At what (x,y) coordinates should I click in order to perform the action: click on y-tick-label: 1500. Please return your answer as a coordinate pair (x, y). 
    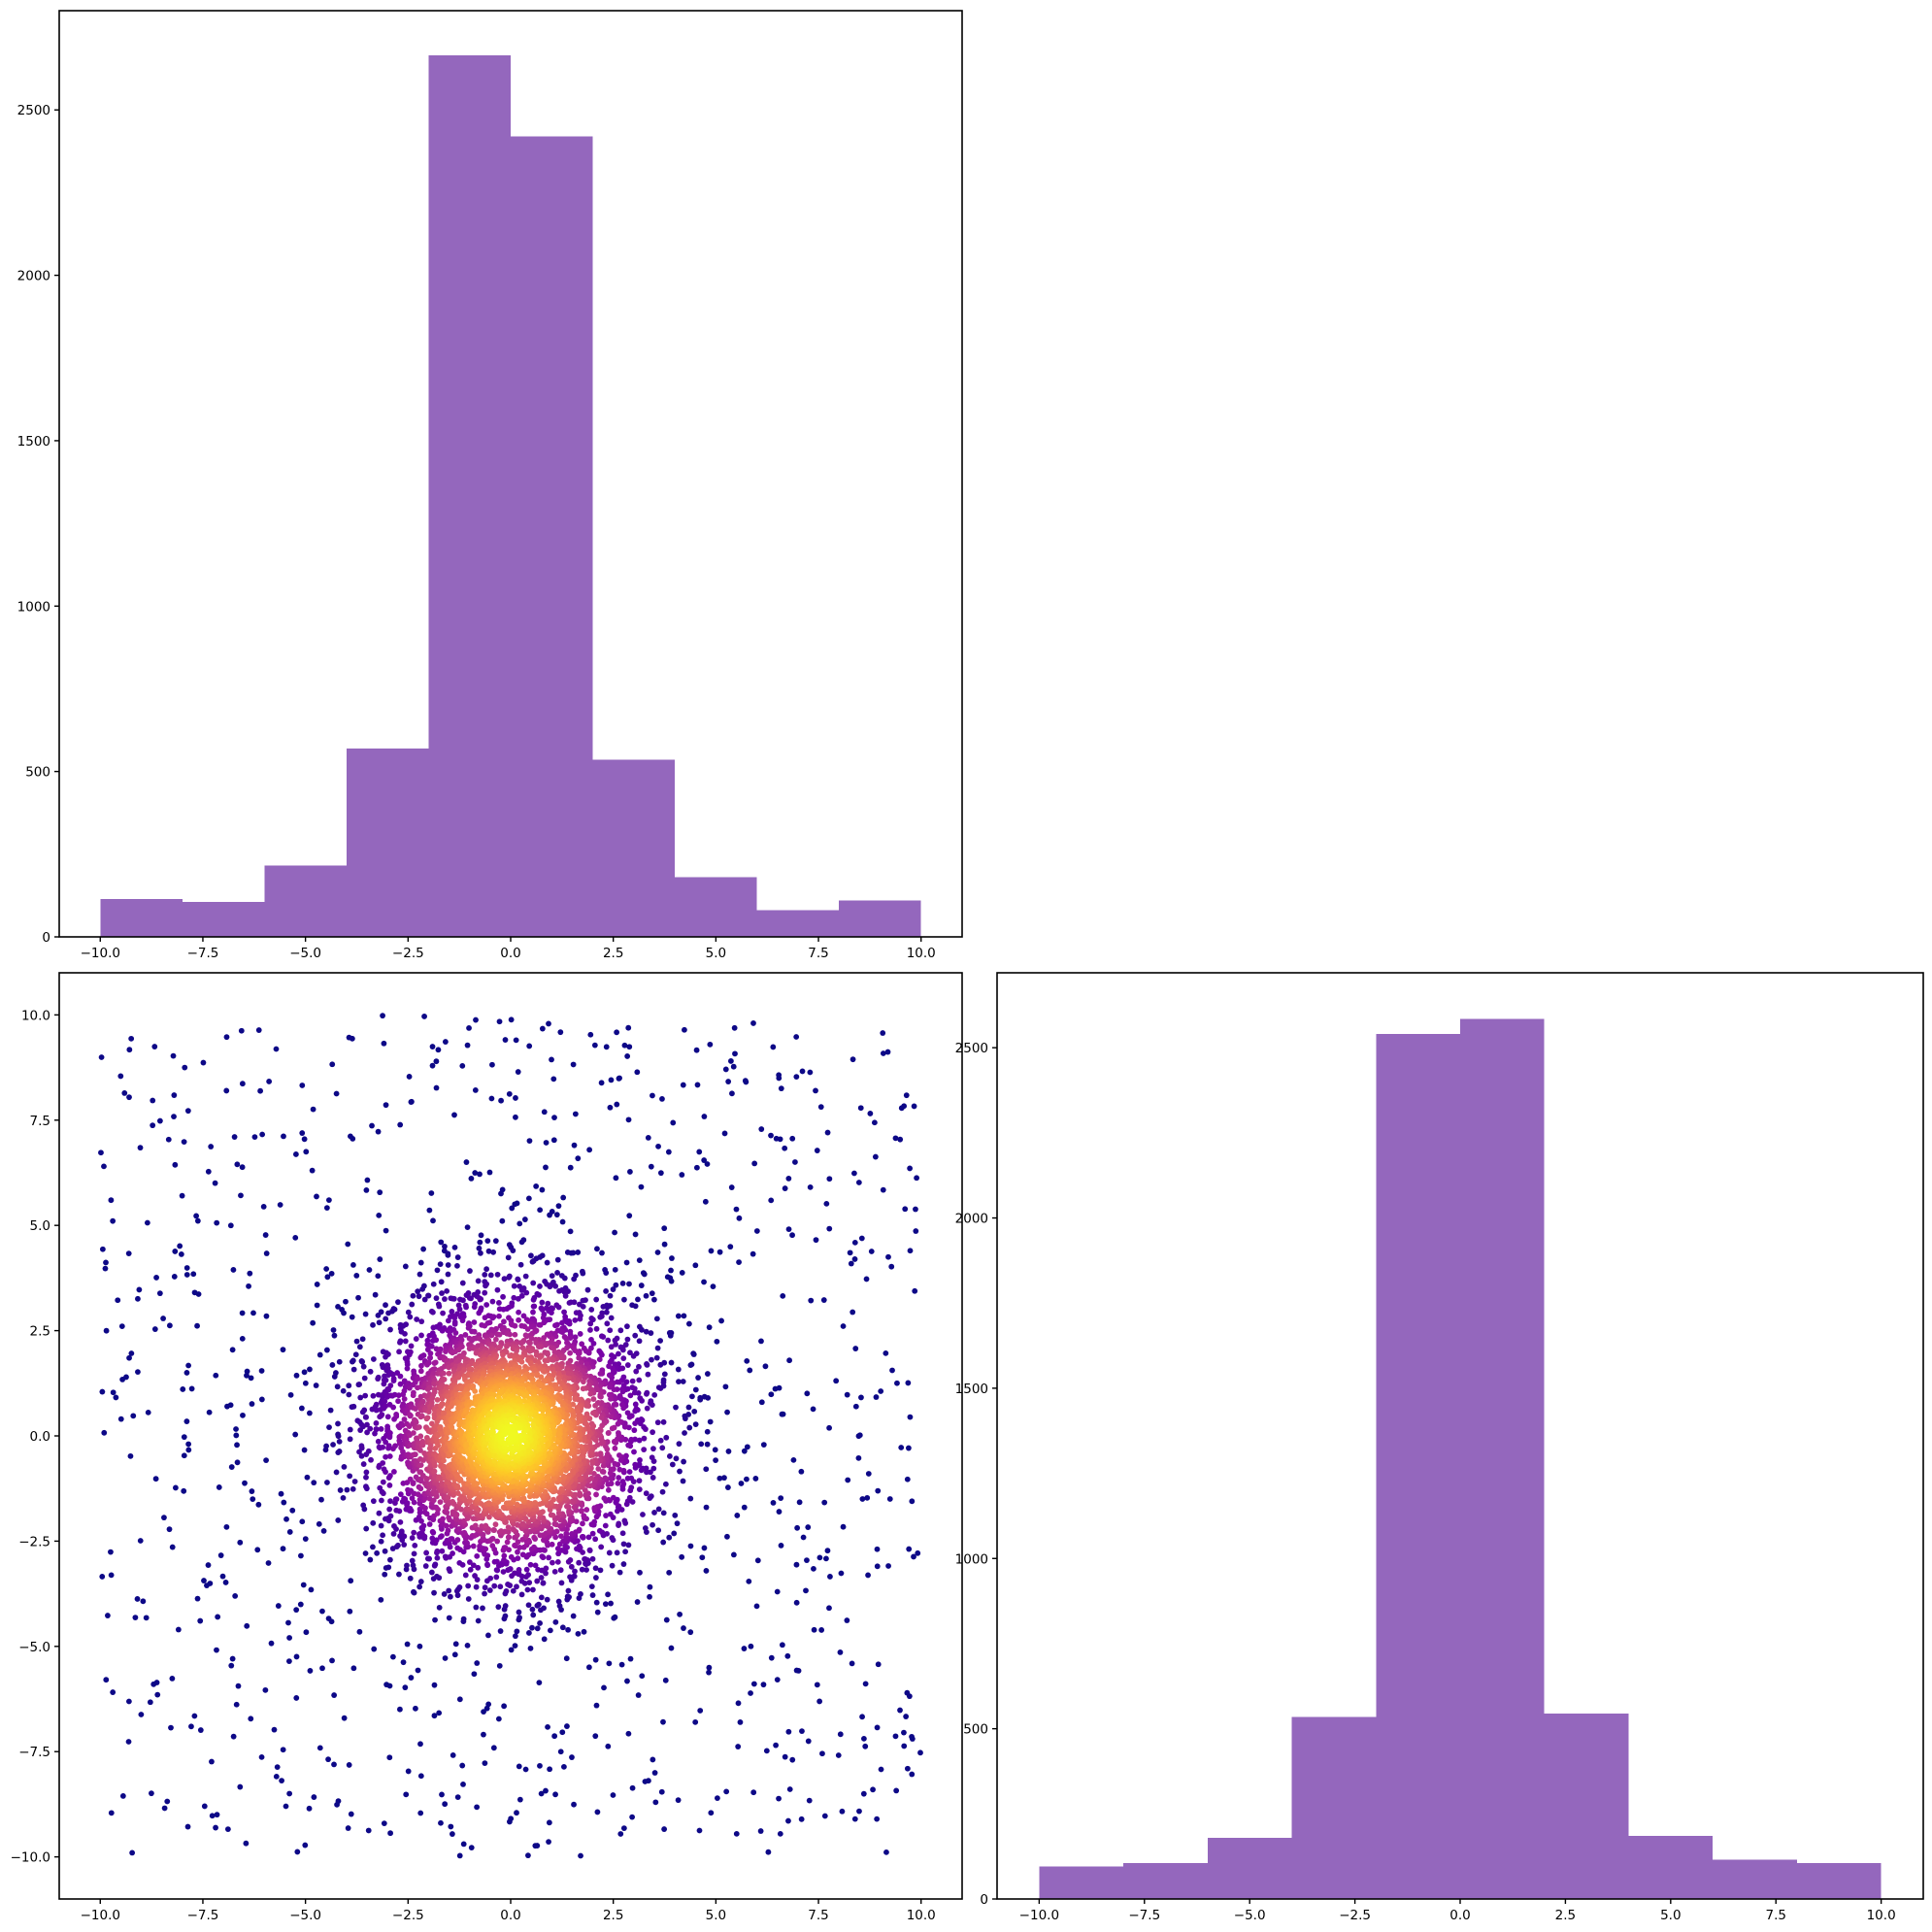
    Looking at the image, I should click on (33, 442).